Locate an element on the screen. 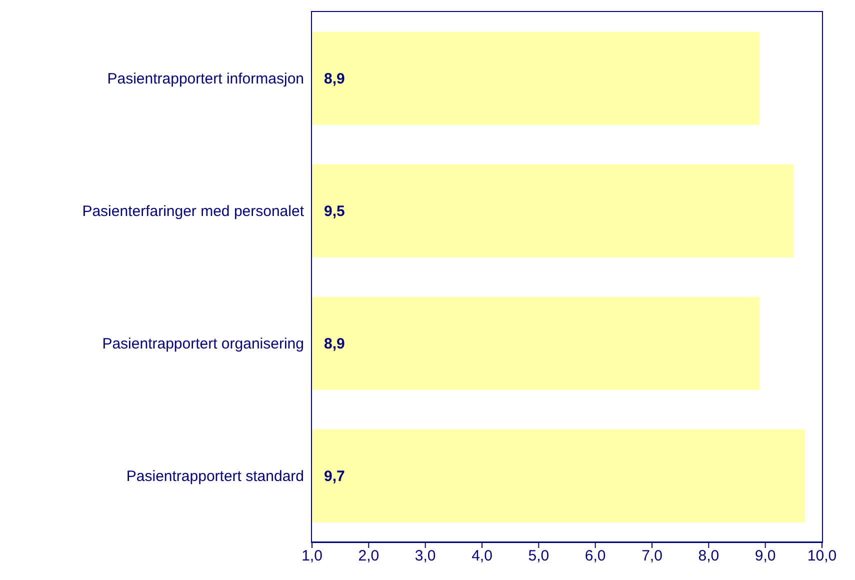 The height and width of the screenshot is (580, 855). x-tick-label: 9,0 is located at coordinates (765, 556).